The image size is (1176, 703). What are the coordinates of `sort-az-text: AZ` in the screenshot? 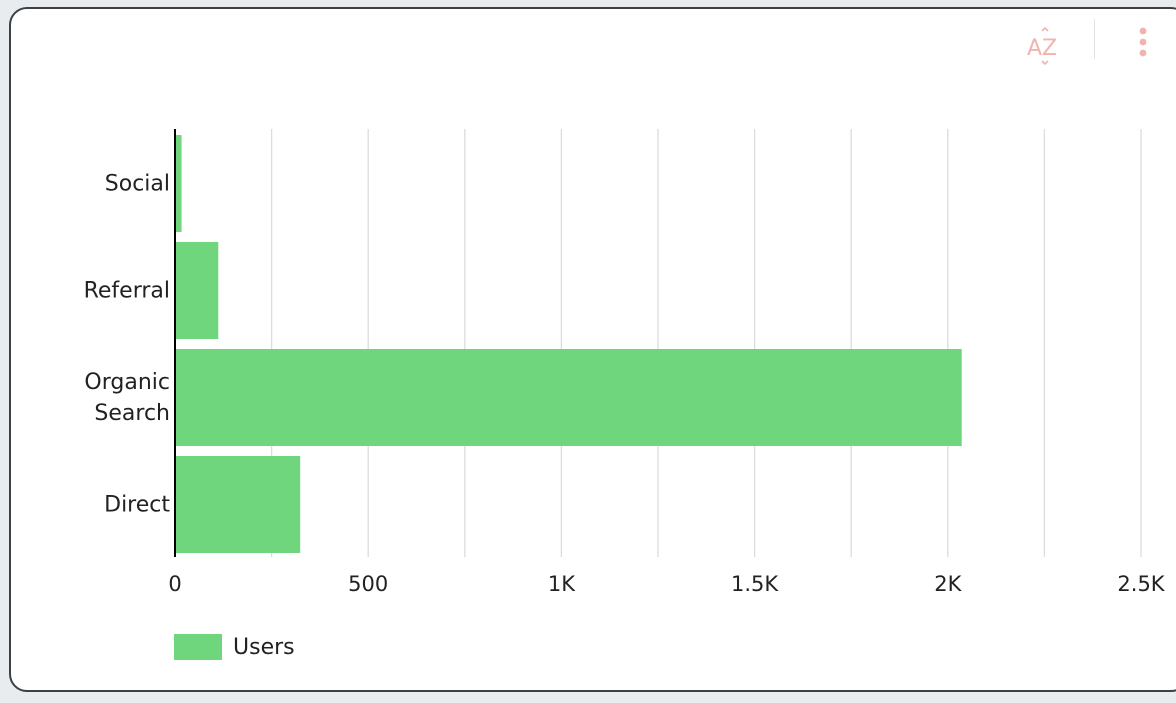 It's located at (1042, 48).